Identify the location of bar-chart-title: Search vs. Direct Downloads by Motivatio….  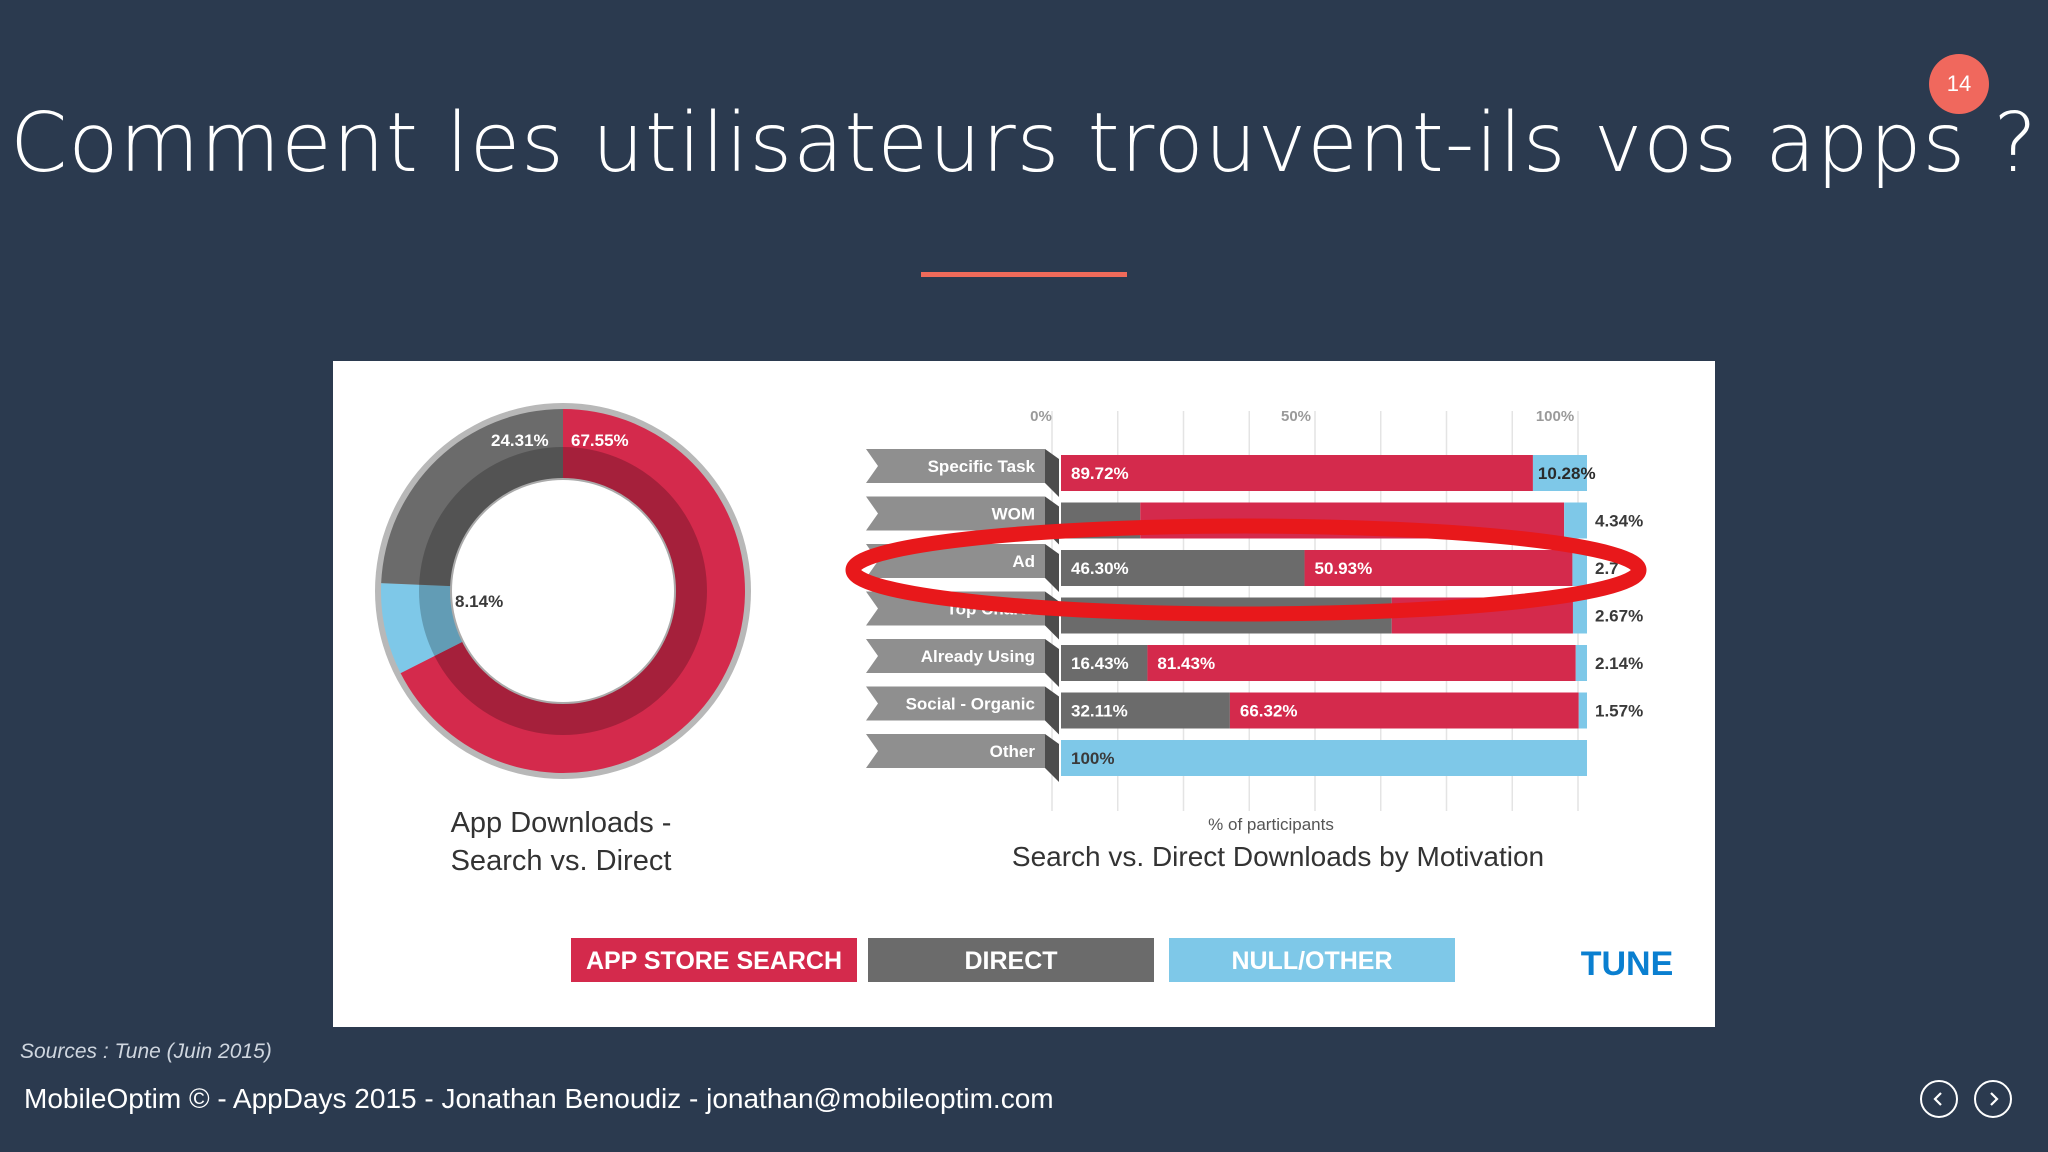
(1278, 856).